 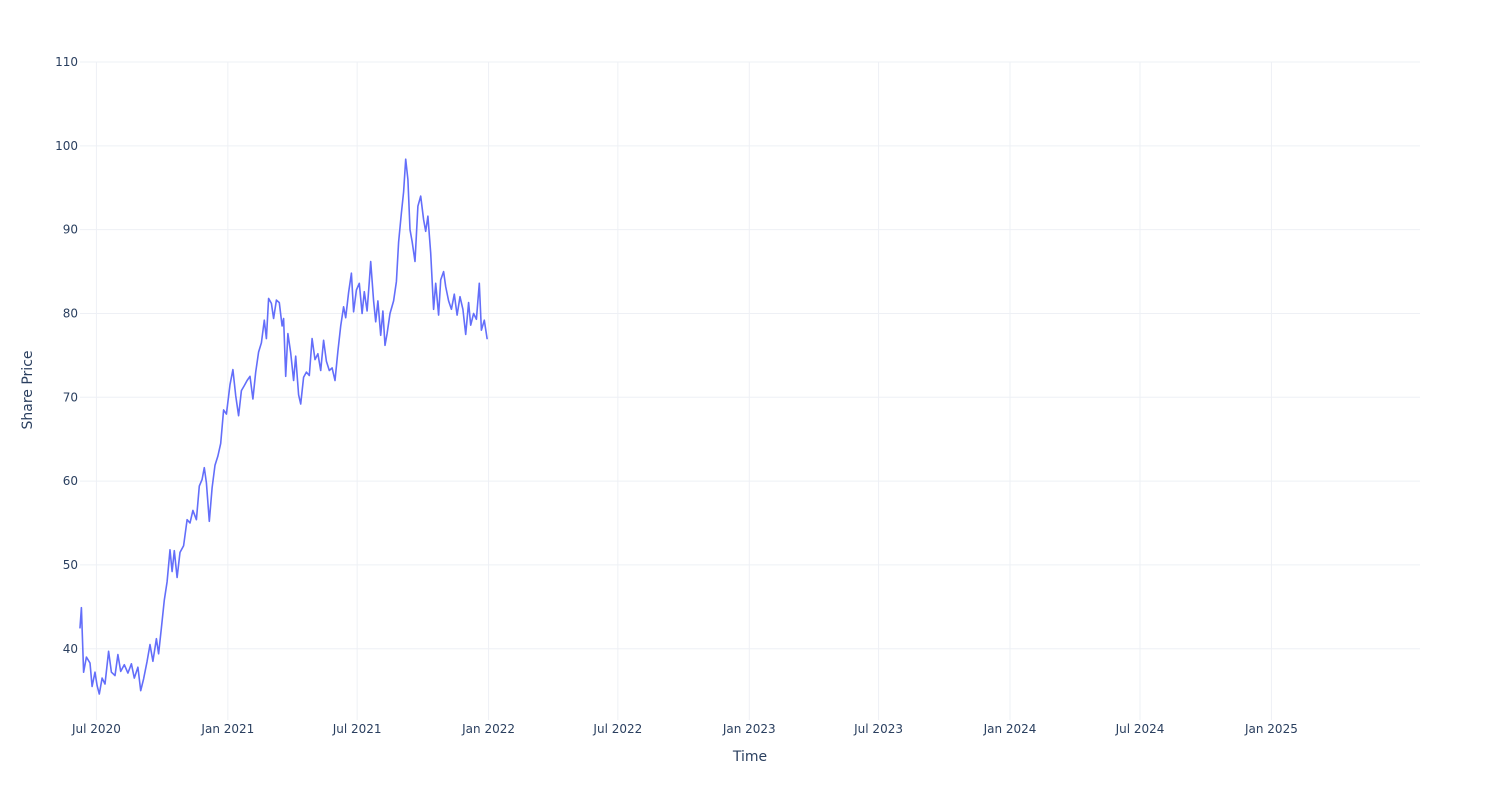 I want to click on y-tick-label: 110, so click(x=66, y=62).